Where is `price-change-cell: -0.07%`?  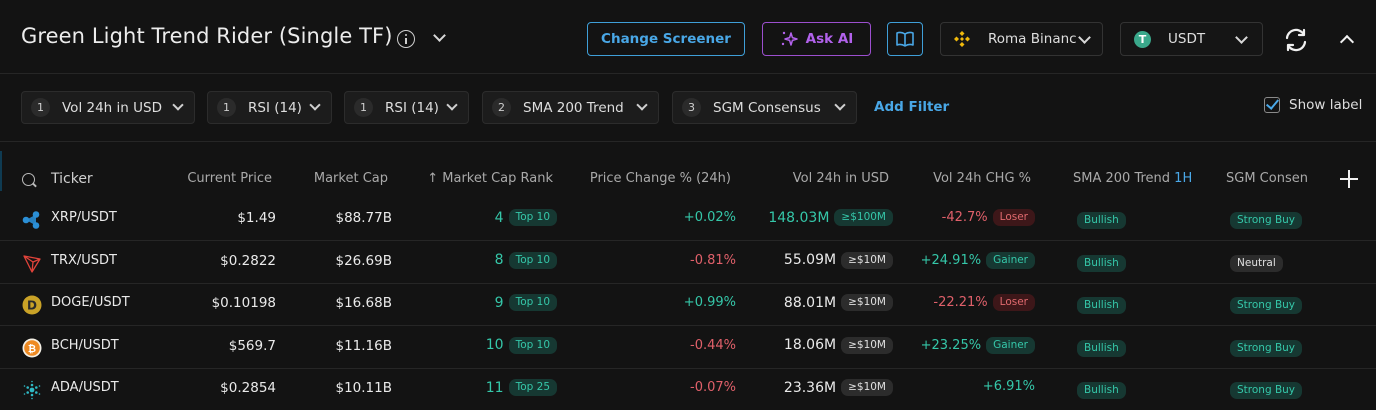
price-change-cell: -0.07% is located at coordinates (713, 387).